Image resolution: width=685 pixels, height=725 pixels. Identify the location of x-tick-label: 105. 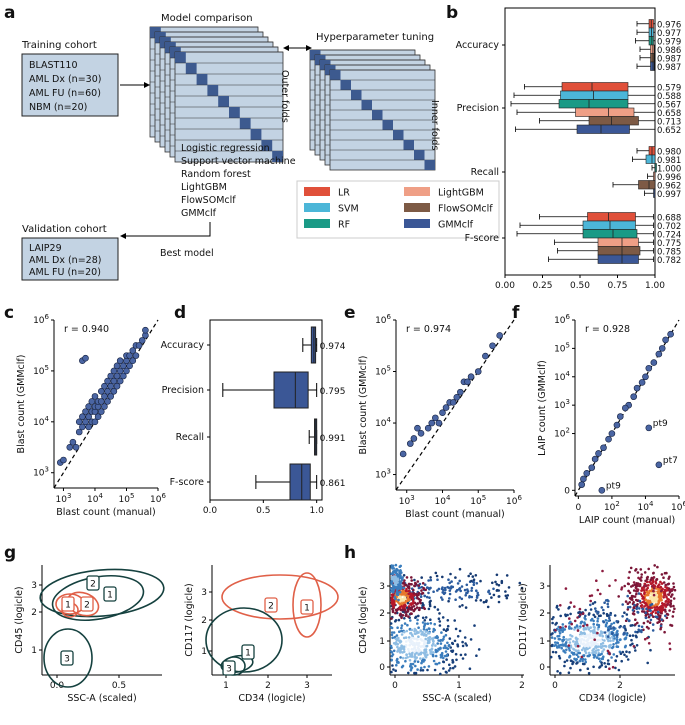
(127, 498).